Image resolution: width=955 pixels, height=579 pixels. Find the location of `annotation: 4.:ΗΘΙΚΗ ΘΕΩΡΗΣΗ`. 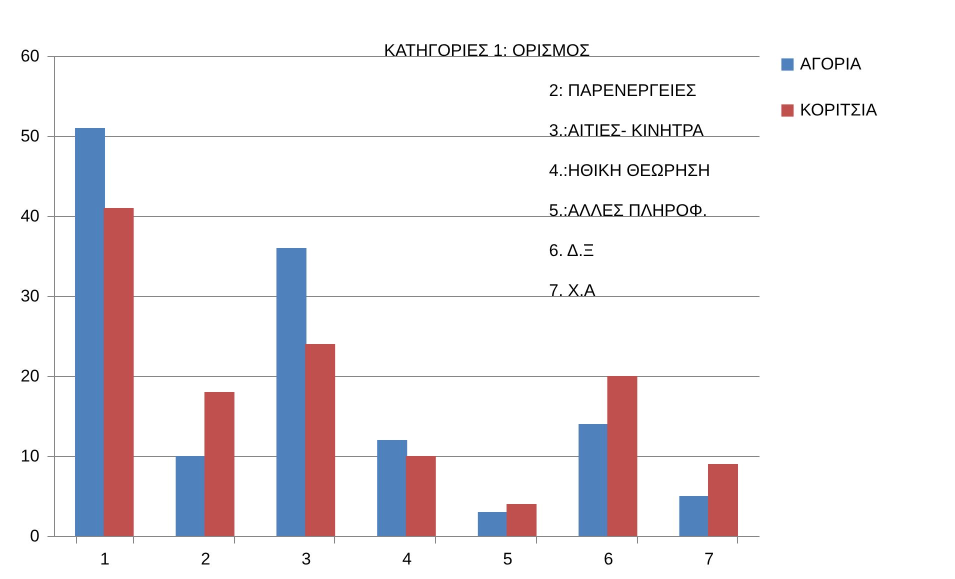

annotation: 4.:ΗΘΙΚΗ ΘΕΩΡΗΣΗ is located at coordinates (629, 170).